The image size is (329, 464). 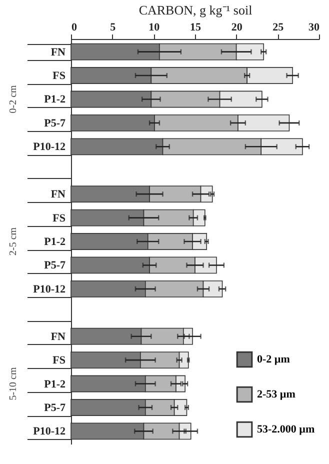 I want to click on x-tick-label: 0, so click(x=75, y=28).